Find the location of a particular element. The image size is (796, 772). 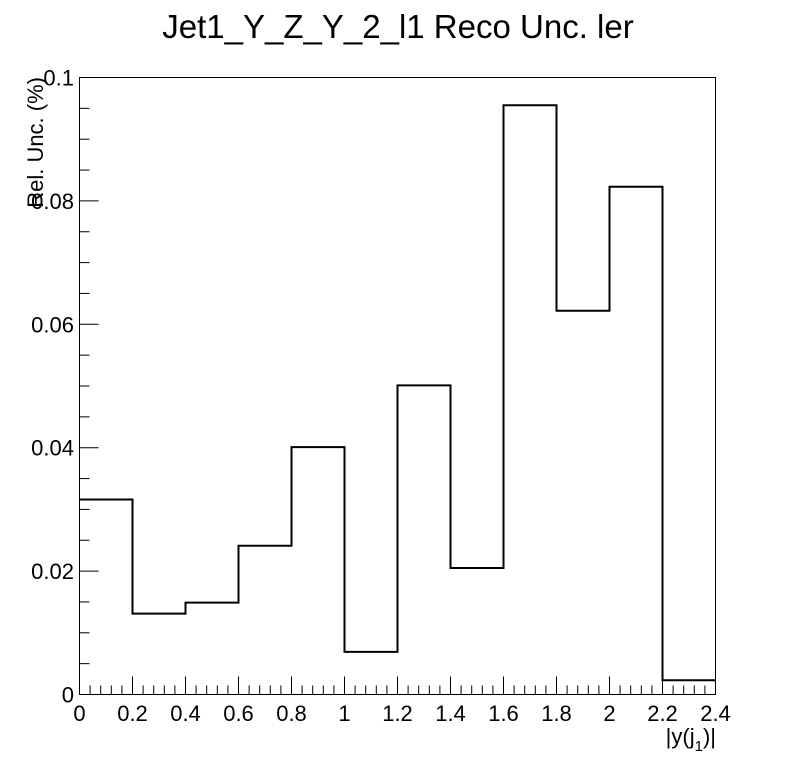

y-tick-label: 0.06 is located at coordinates (52, 324).